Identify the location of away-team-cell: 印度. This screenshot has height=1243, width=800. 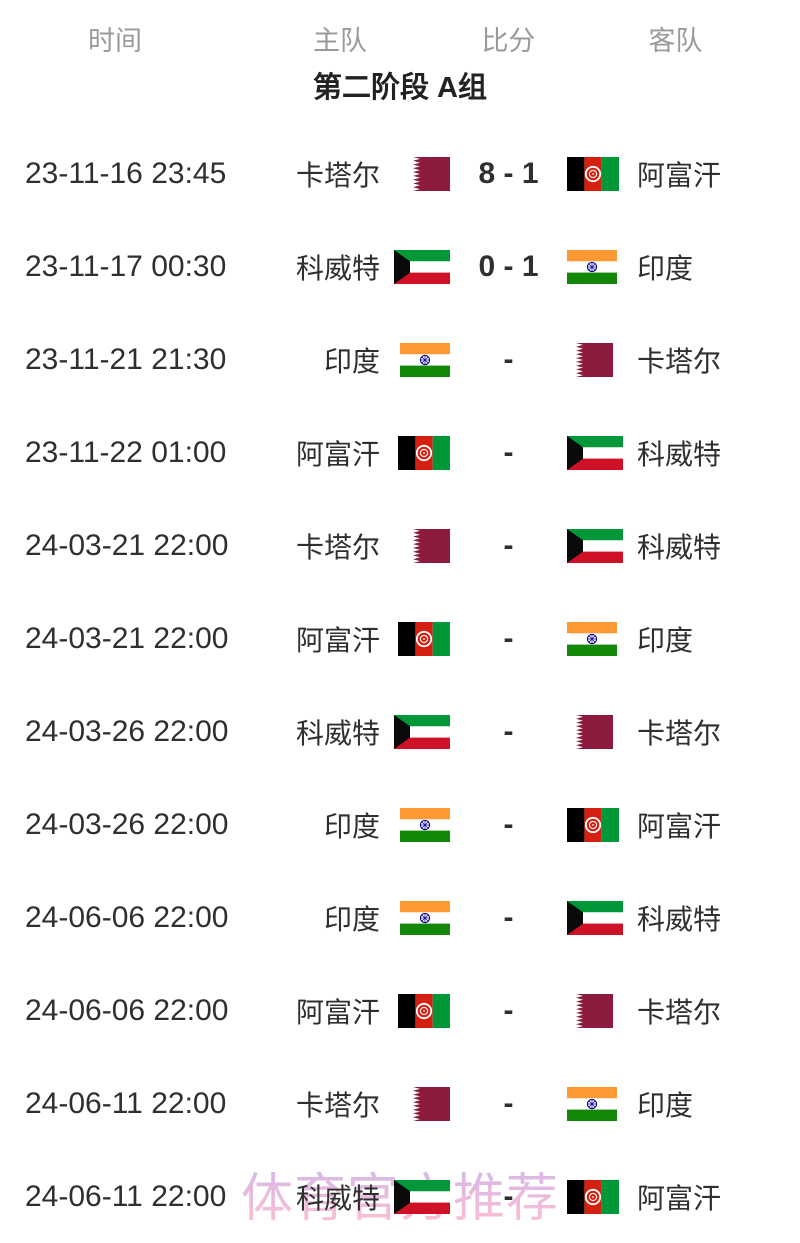
(683, 1104).